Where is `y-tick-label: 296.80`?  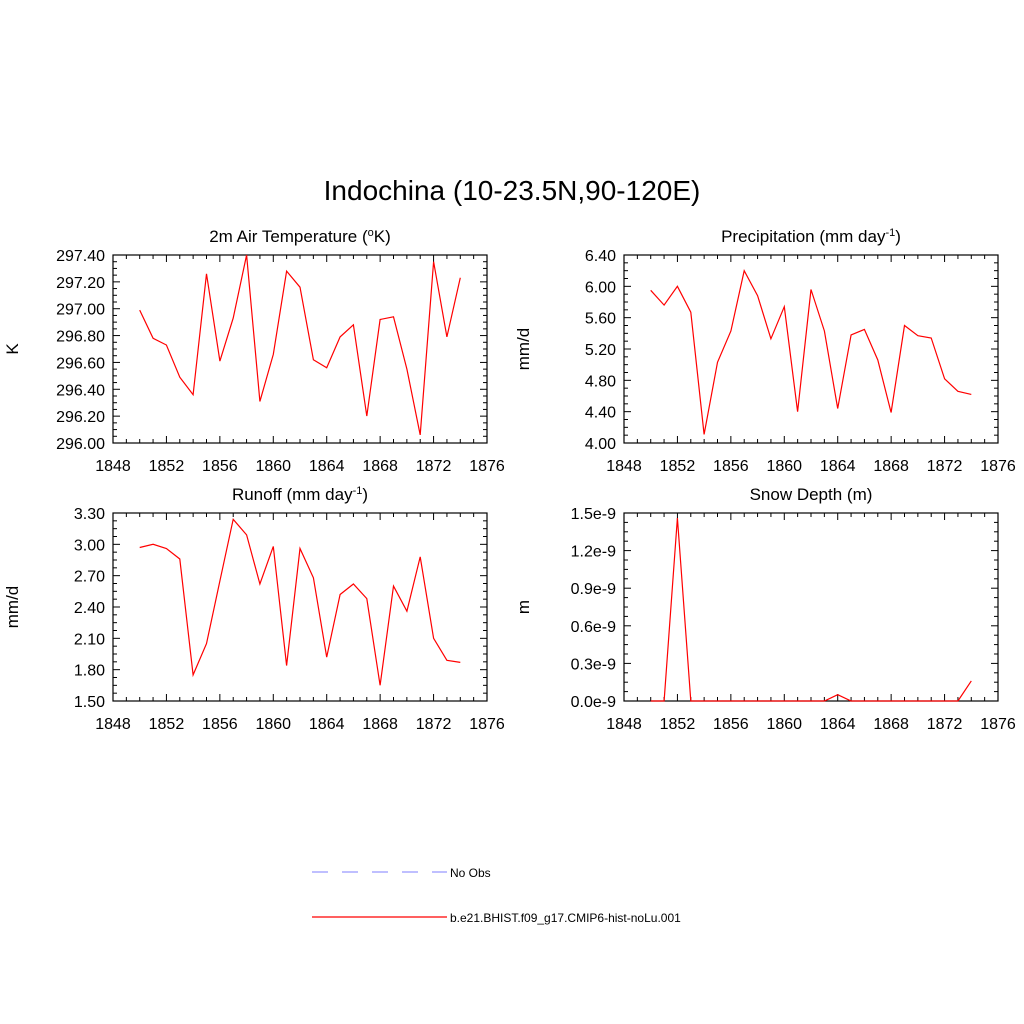 y-tick-label: 296.80 is located at coordinates (80, 337).